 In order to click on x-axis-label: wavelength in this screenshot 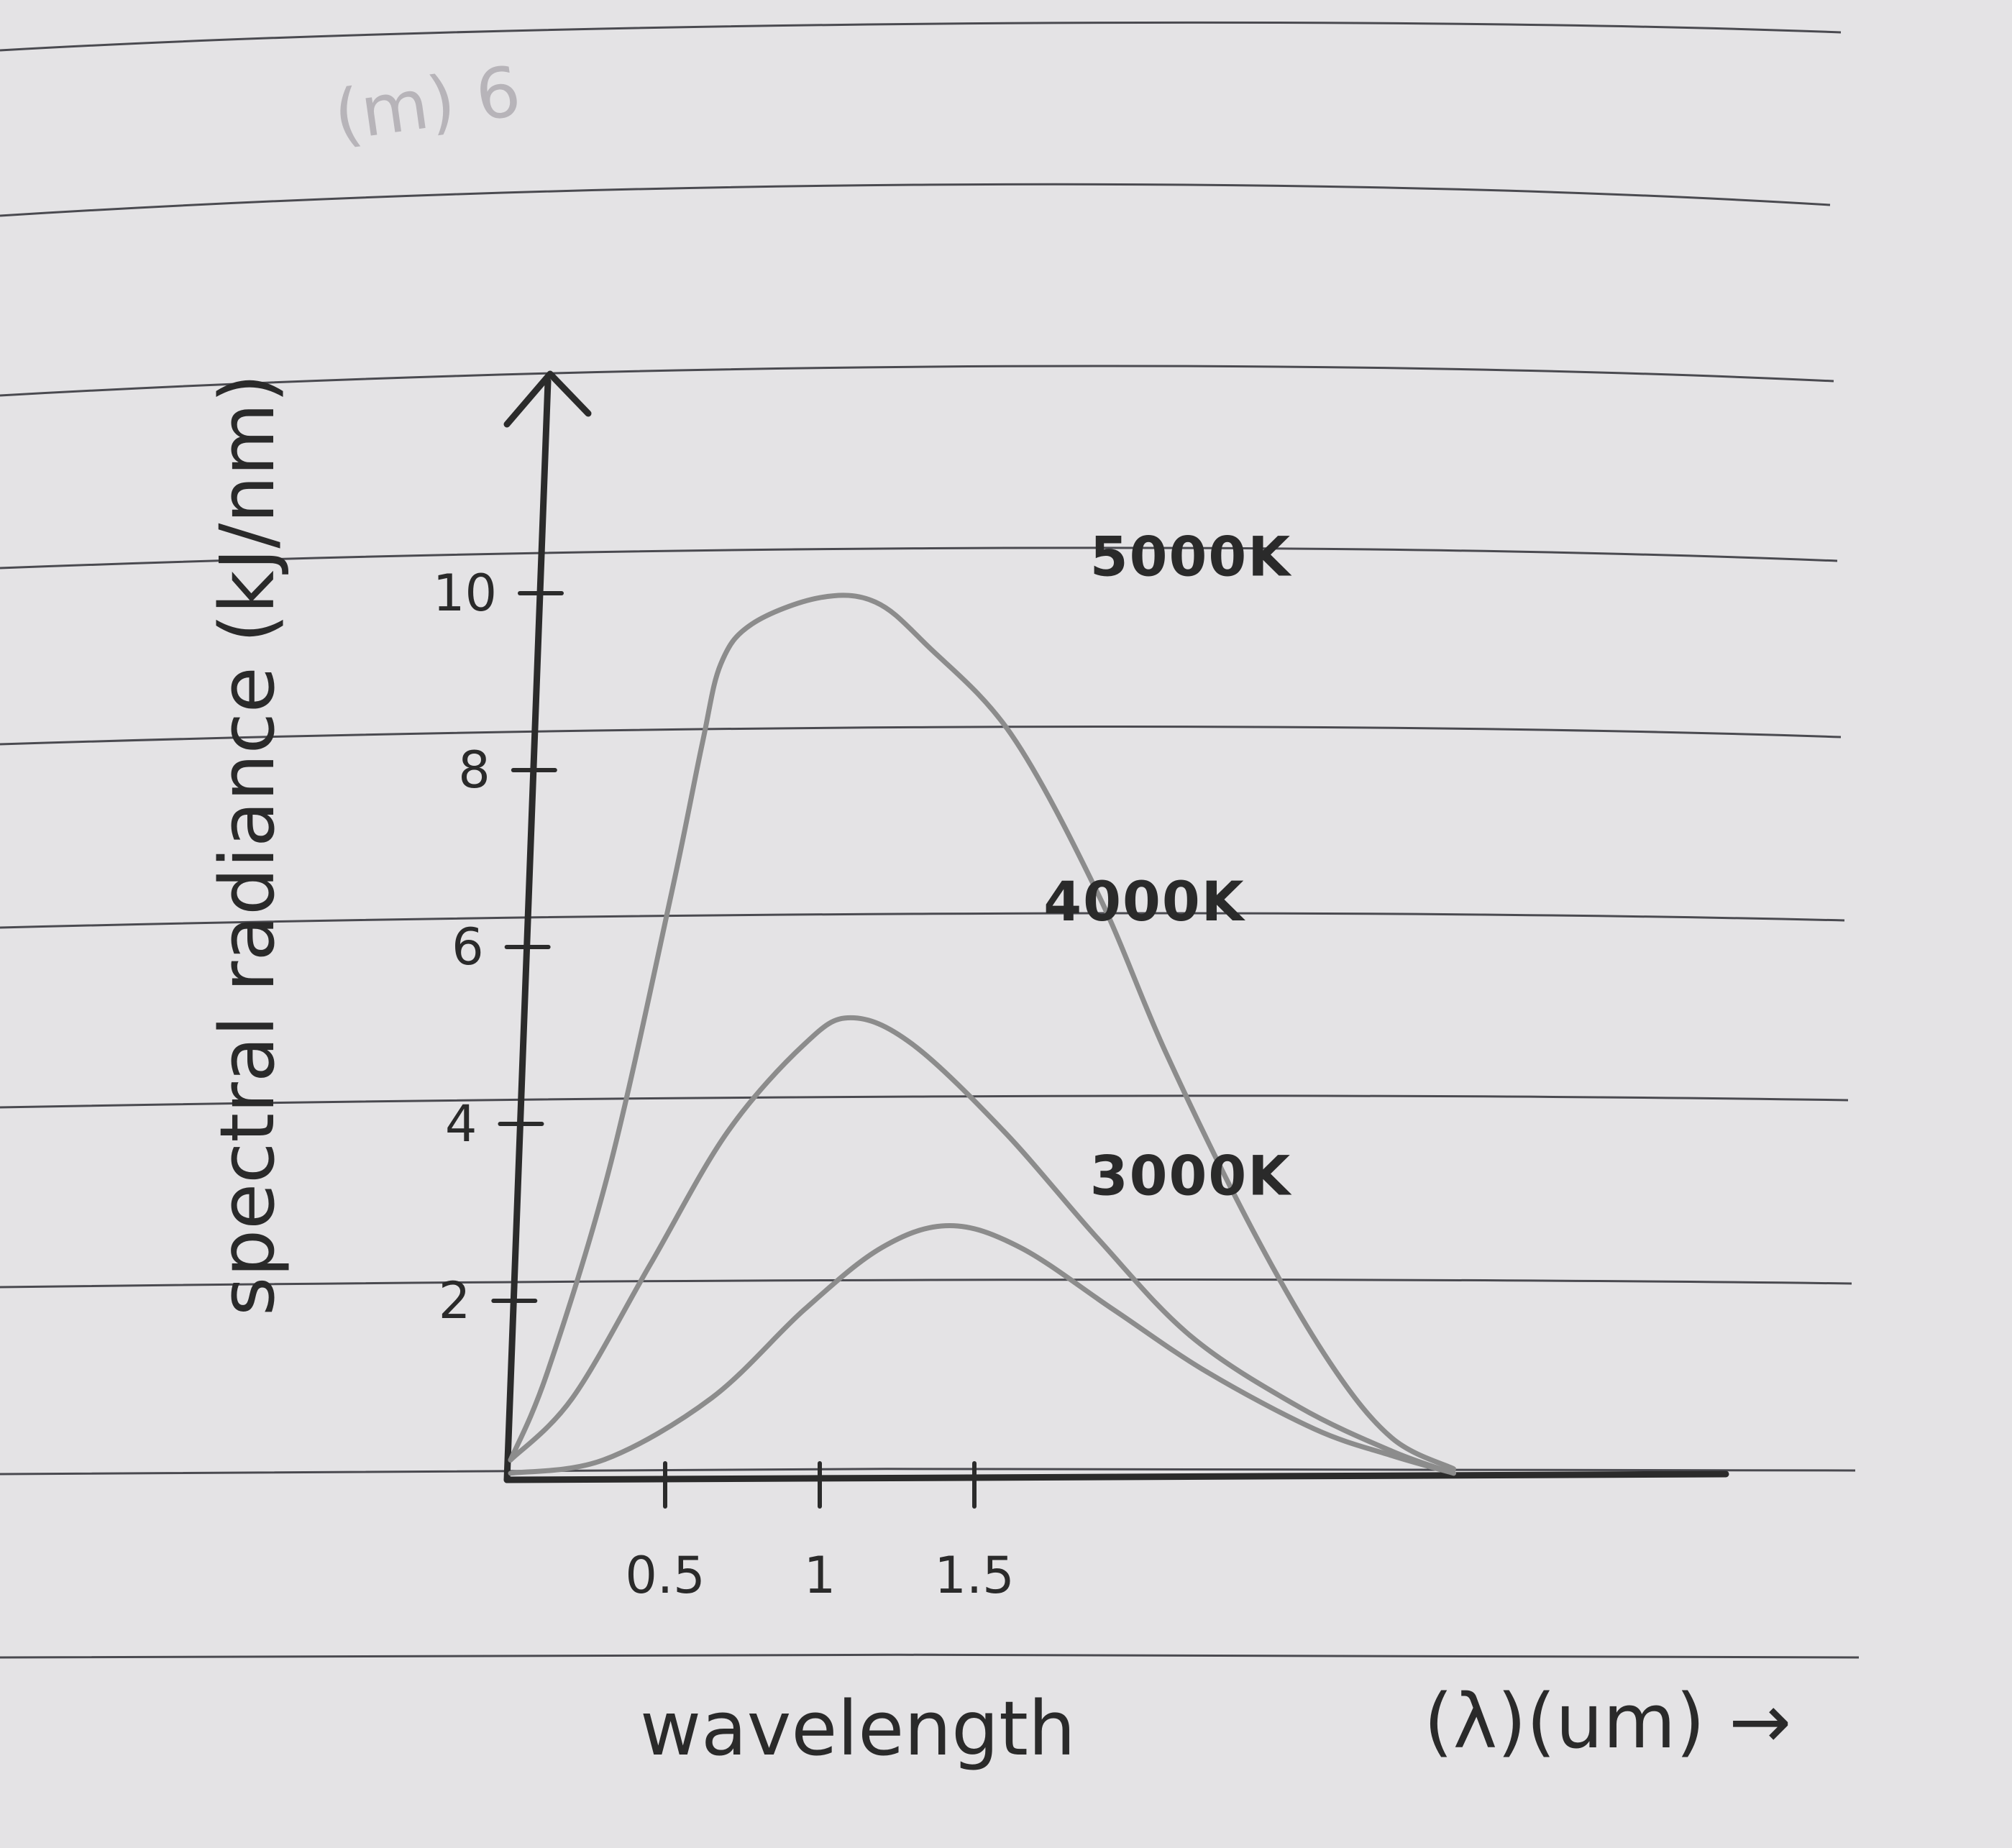, I will do `click(858, 1729)`.